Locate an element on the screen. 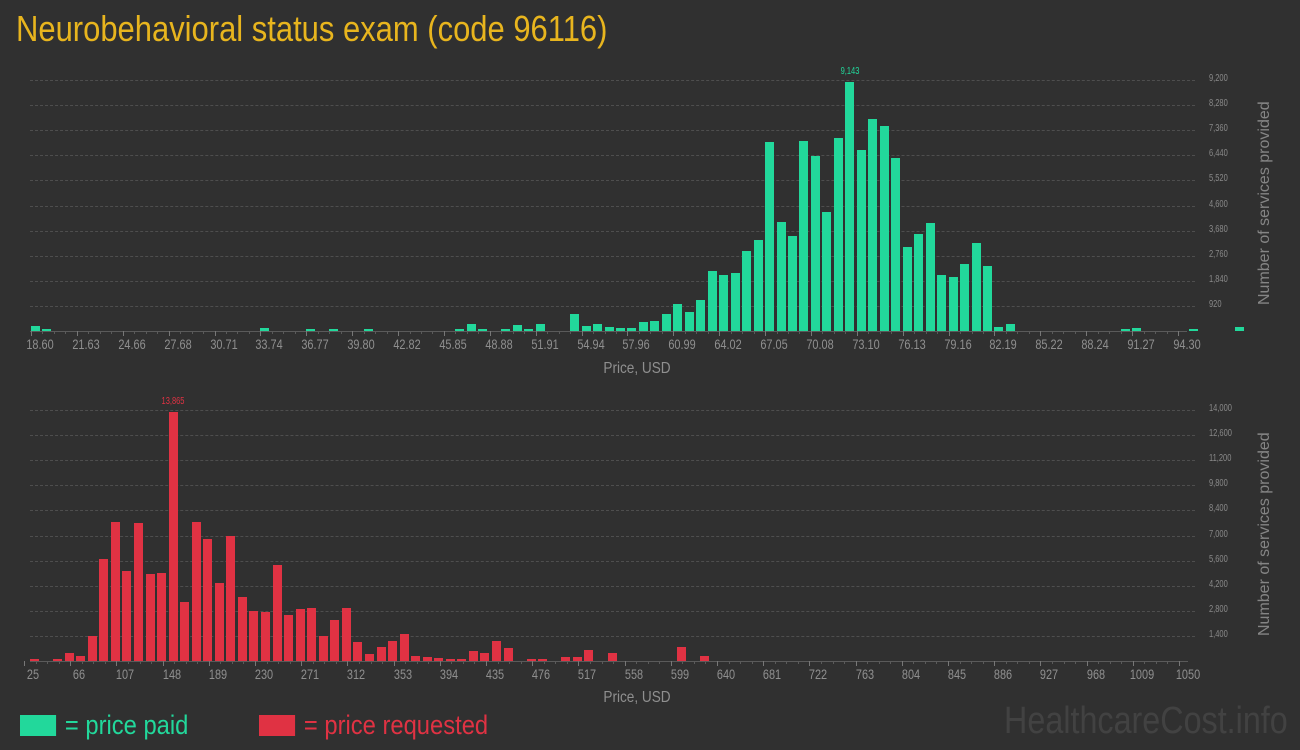 Image resolution: width=1300 pixels, height=750 pixels. x-tick-label: 681 is located at coordinates (772, 674).